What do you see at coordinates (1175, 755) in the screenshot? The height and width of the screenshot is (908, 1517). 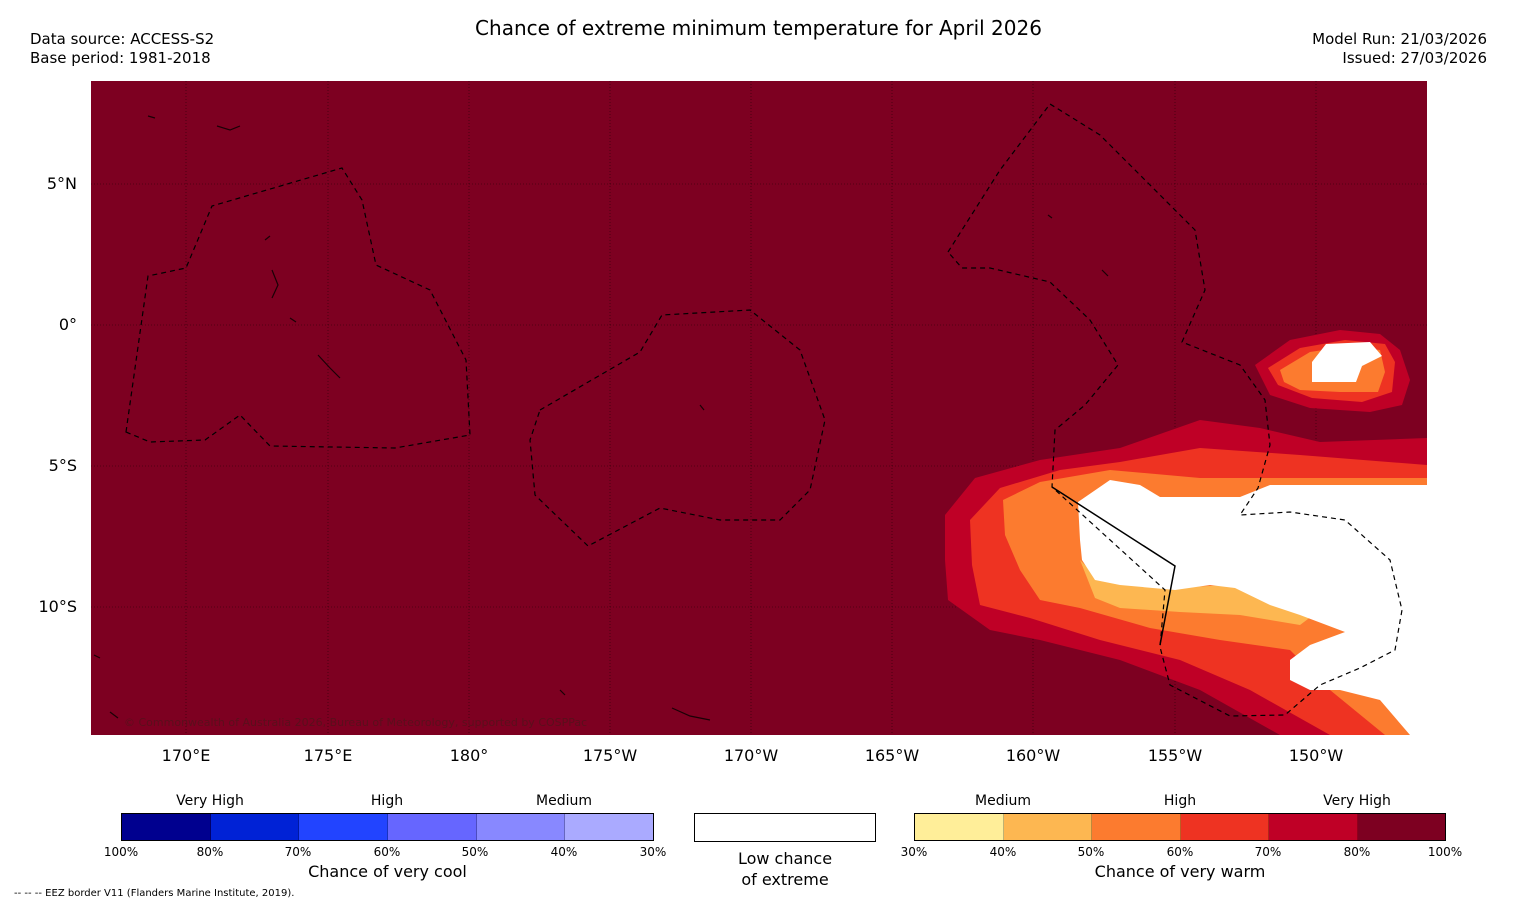 I see `lon-label-155w: 155°W` at bounding box center [1175, 755].